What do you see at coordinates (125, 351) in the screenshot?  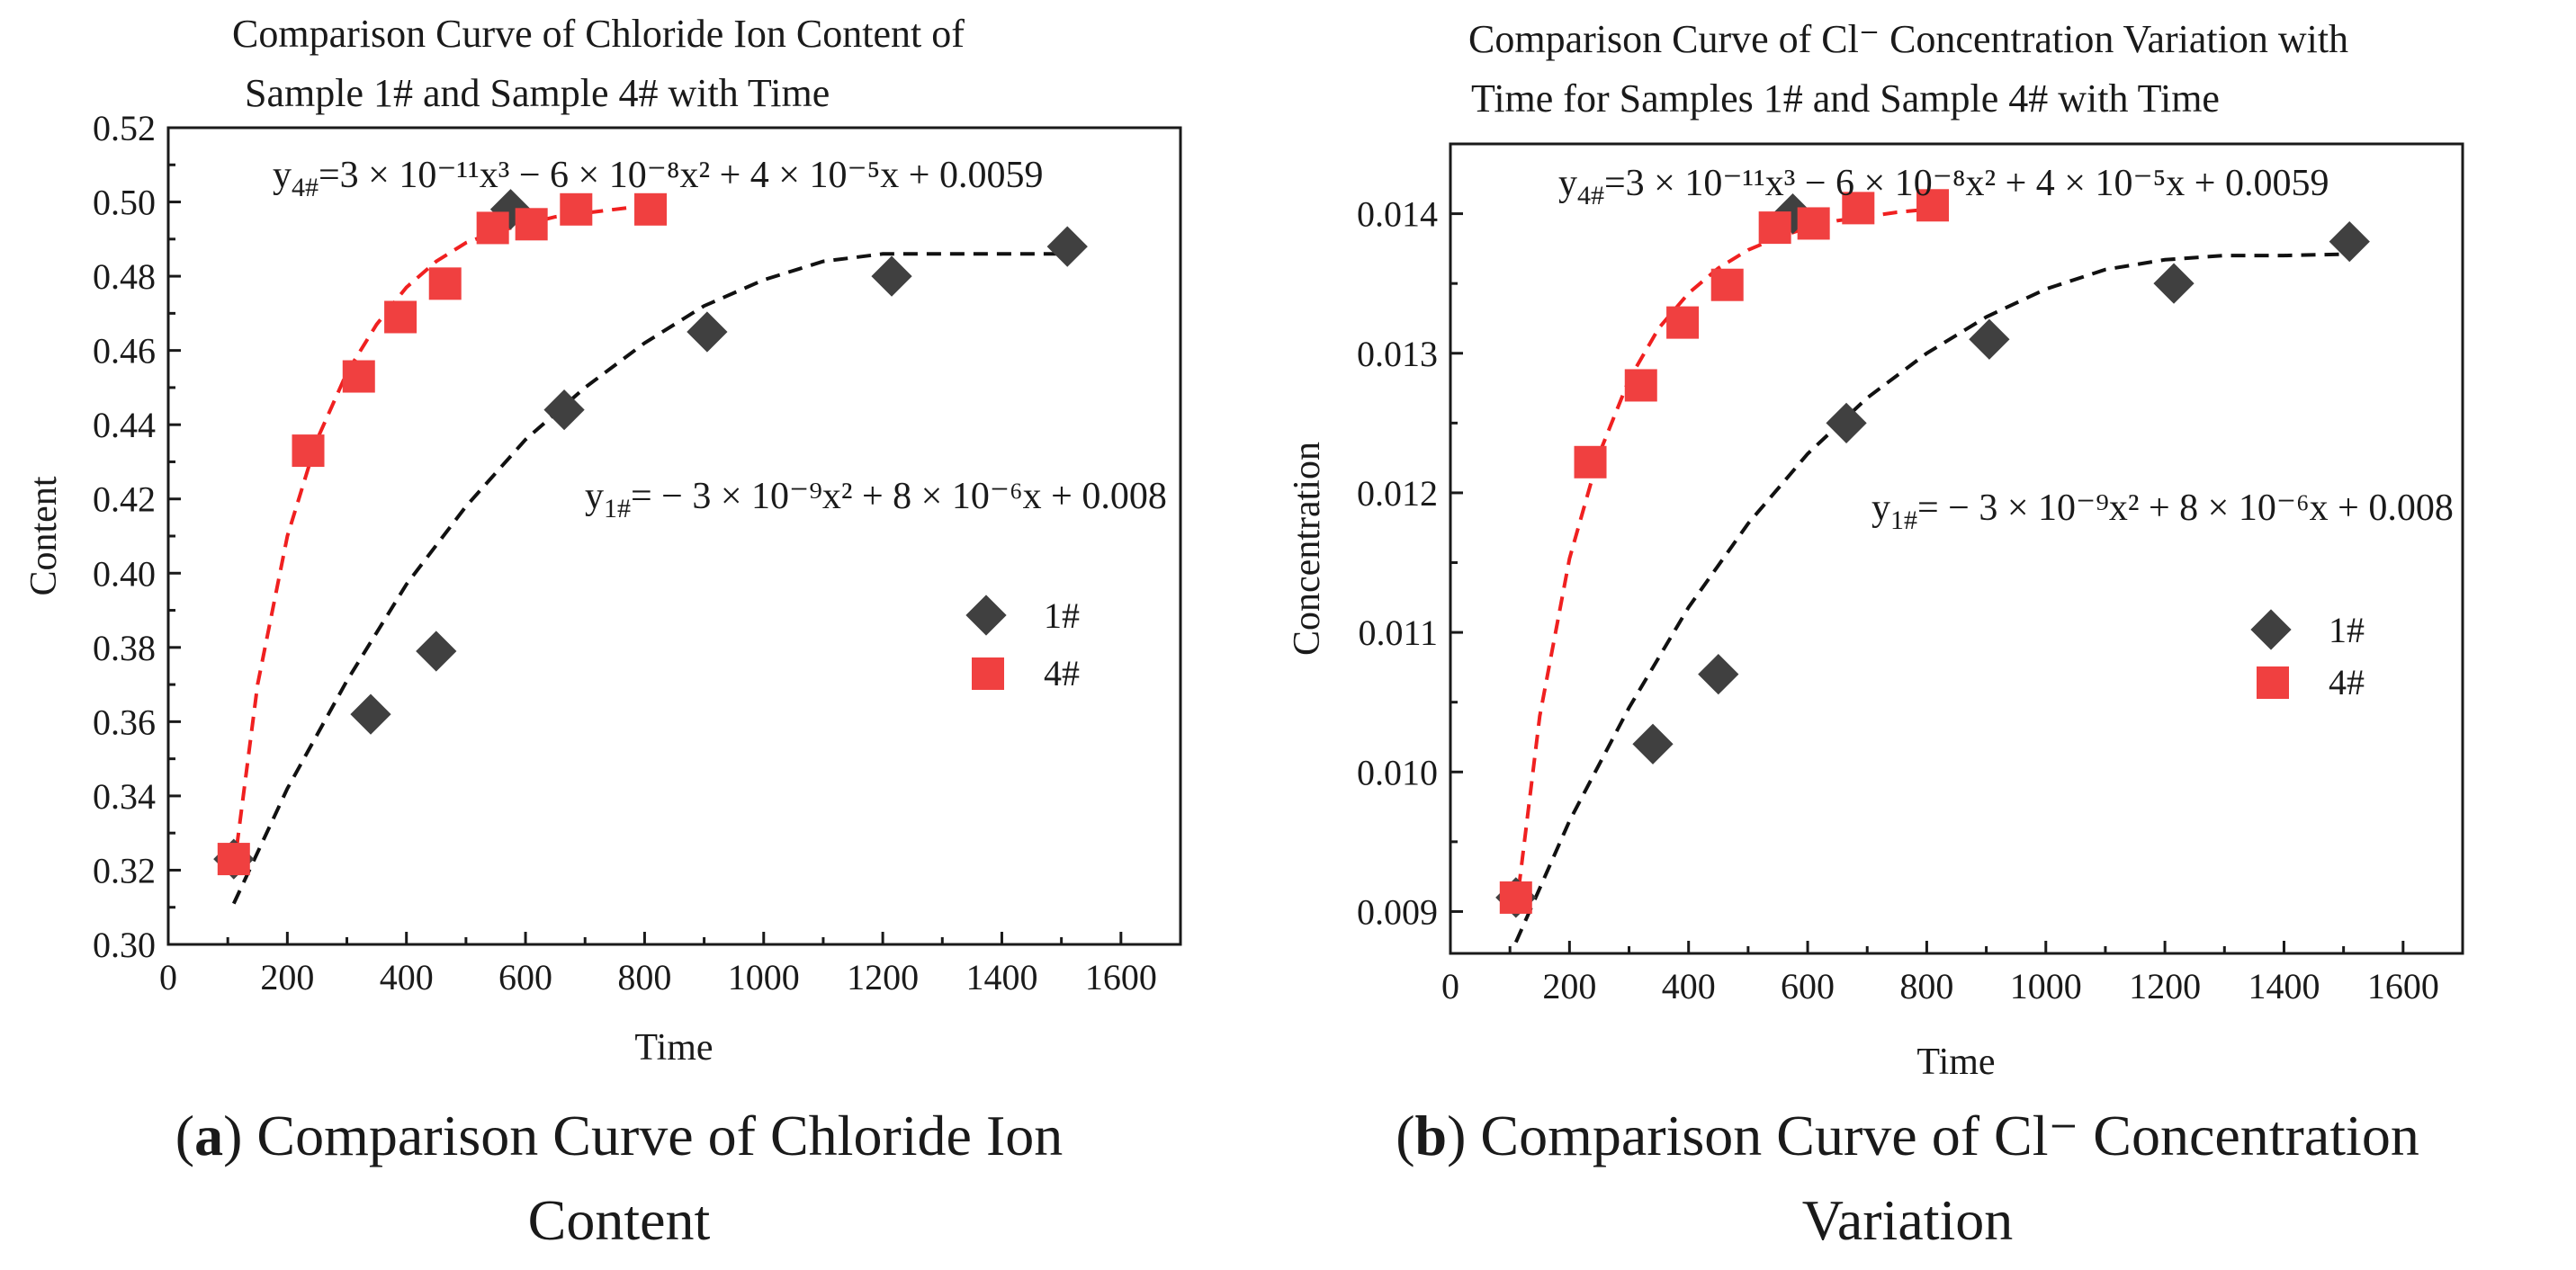 I see `y-tick-label: 0.46` at bounding box center [125, 351].